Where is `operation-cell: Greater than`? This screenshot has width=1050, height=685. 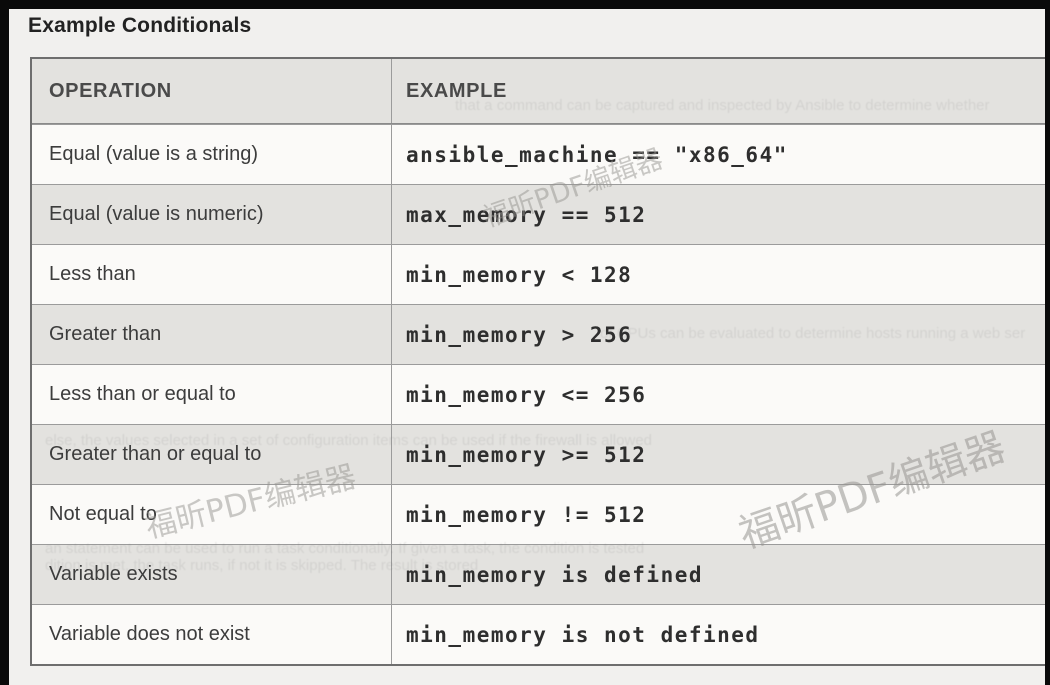 operation-cell: Greater than is located at coordinates (212, 334).